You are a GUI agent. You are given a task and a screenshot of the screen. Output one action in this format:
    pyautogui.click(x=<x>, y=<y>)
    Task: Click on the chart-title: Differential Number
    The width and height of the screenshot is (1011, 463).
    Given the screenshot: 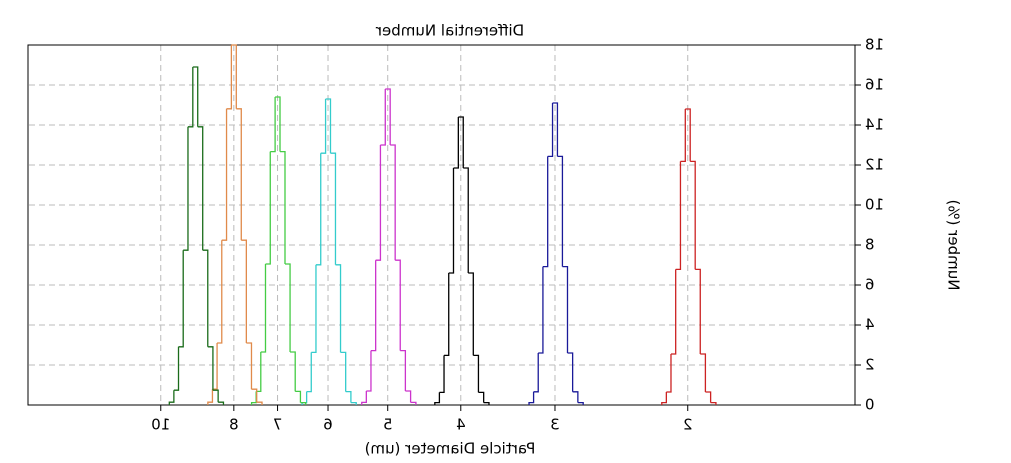 What is the action you would take?
    pyautogui.click(x=449, y=31)
    